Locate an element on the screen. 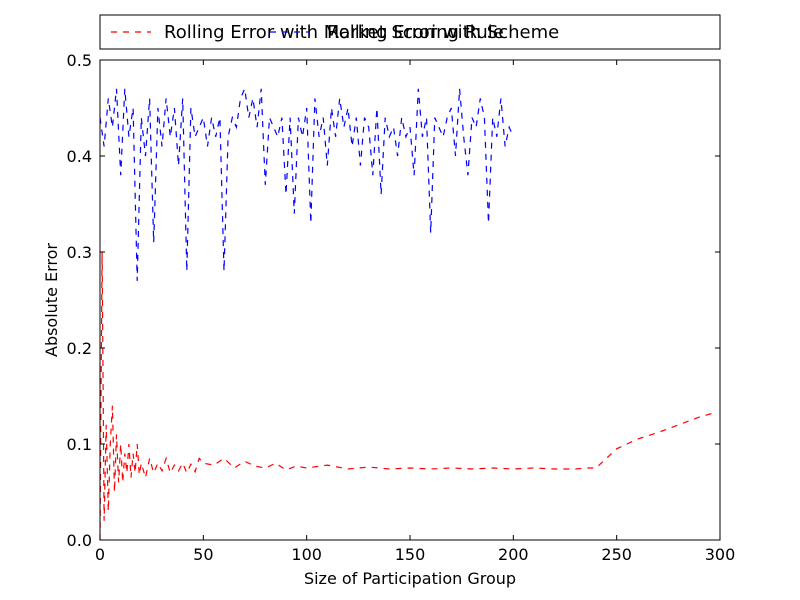  x-tick-label: 150 is located at coordinates (410, 554).